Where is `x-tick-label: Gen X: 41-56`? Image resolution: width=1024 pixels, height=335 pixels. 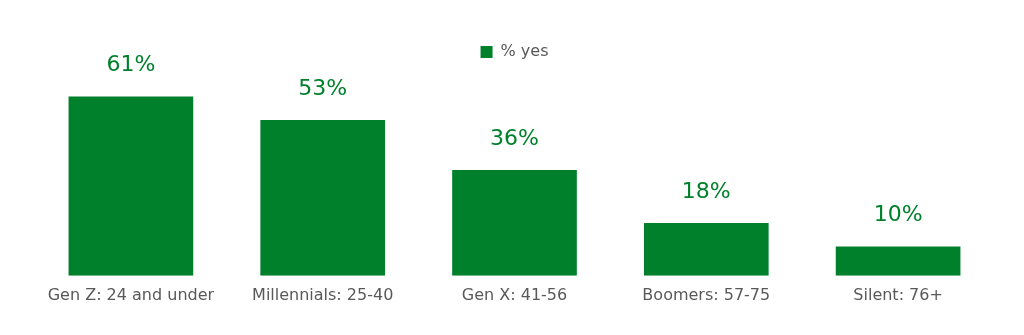
x-tick-label: Gen X: 41-56 is located at coordinates (514, 294).